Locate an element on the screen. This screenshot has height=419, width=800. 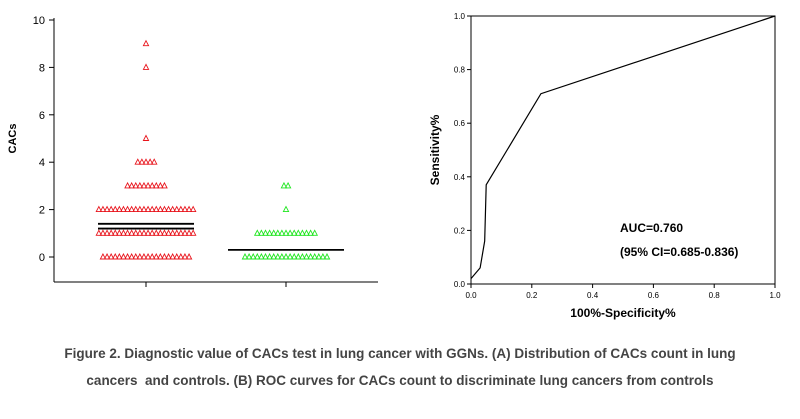
y-tick-label: 4 is located at coordinates (42, 163).